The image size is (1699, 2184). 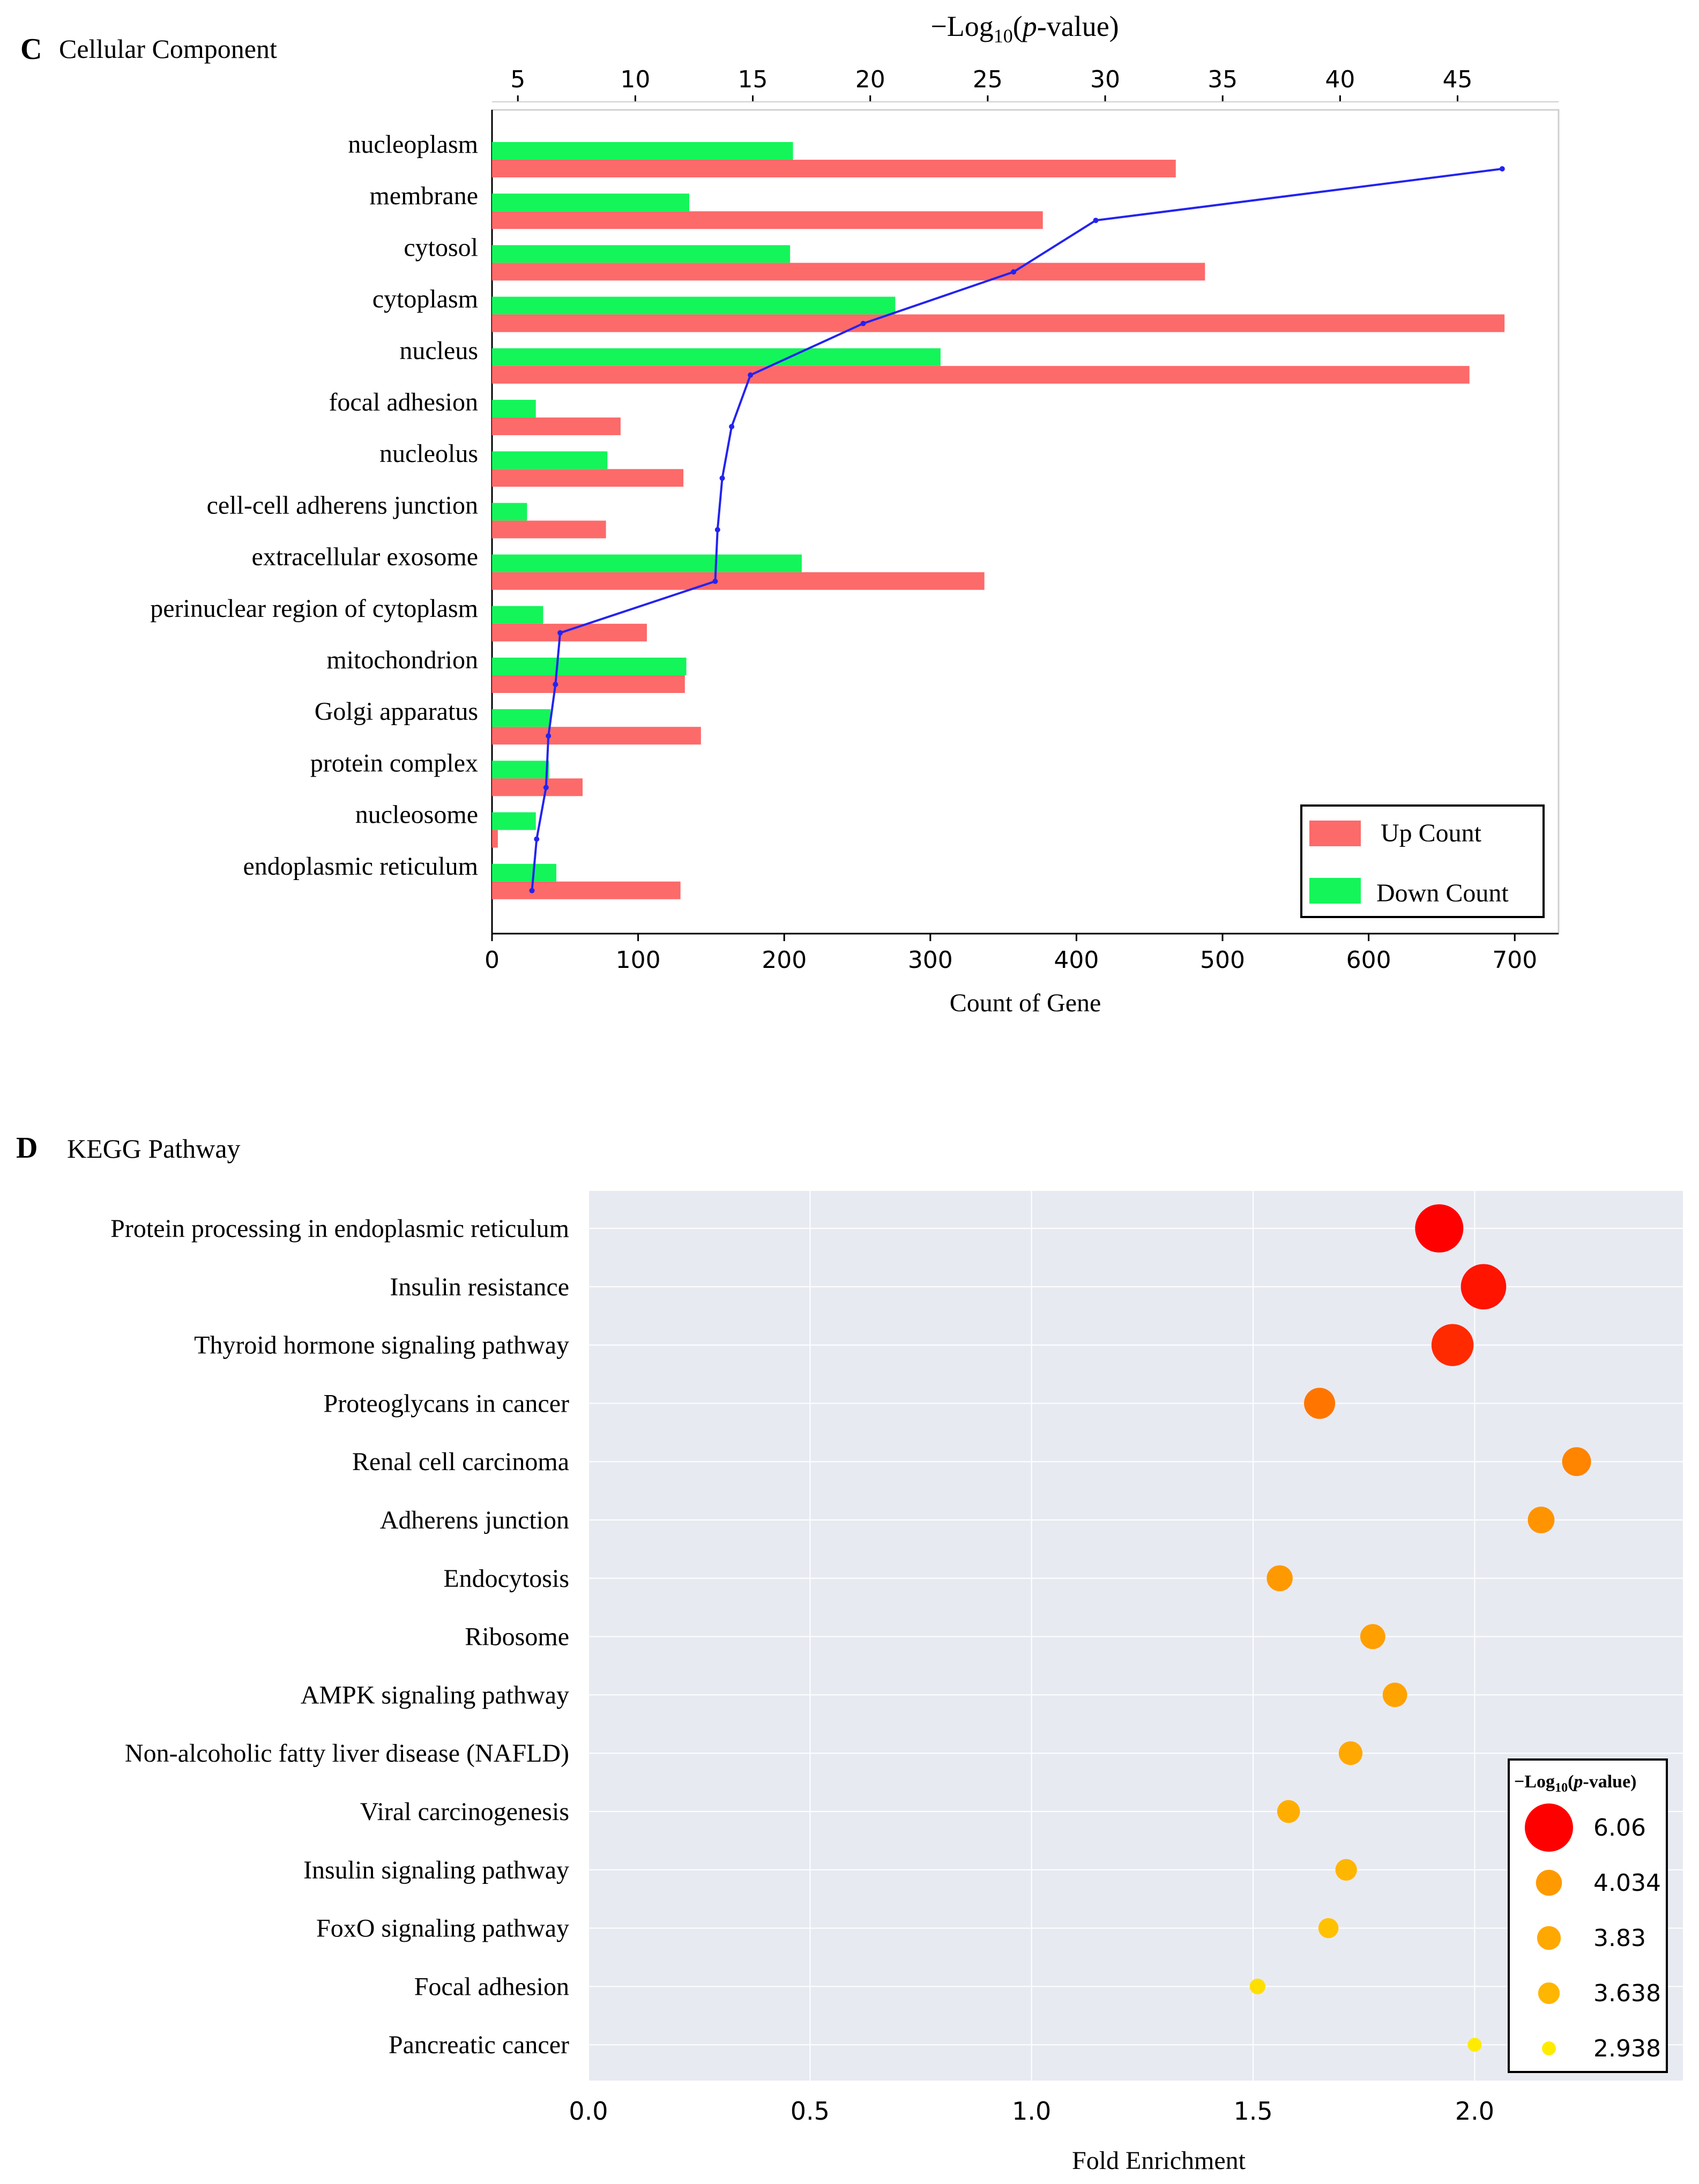 I want to click on top-tick-label: 45, so click(x=1458, y=79).